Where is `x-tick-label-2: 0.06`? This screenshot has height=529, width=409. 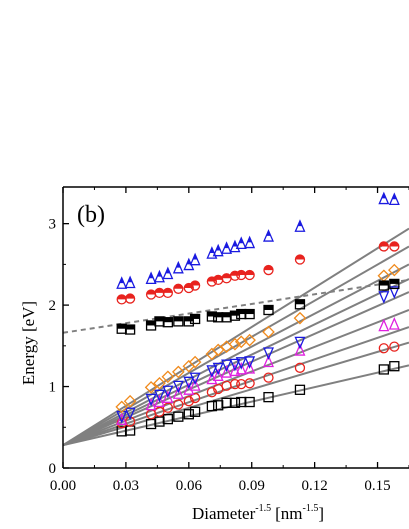 x-tick-label-2: 0.06 is located at coordinates (189, 486).